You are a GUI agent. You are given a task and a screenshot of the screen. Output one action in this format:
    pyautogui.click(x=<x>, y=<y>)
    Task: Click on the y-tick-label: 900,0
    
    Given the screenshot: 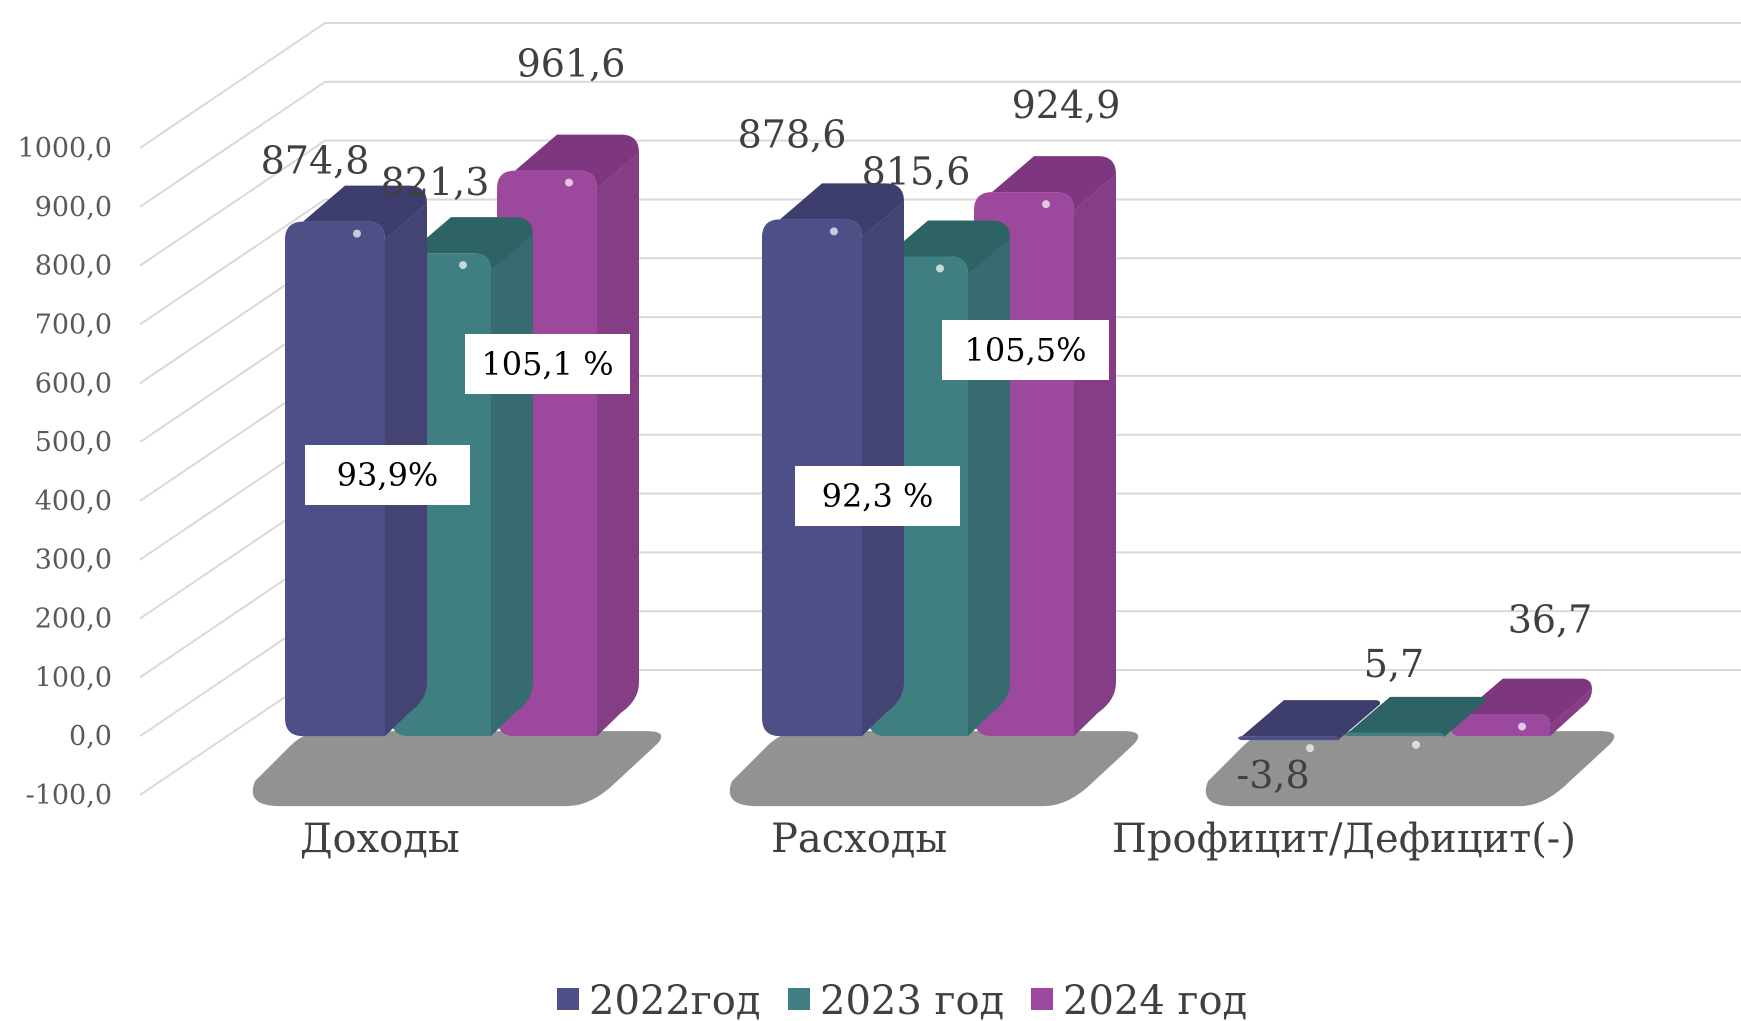 What is the action you would take?
    pyautogui.click(x=73, y=207)
    